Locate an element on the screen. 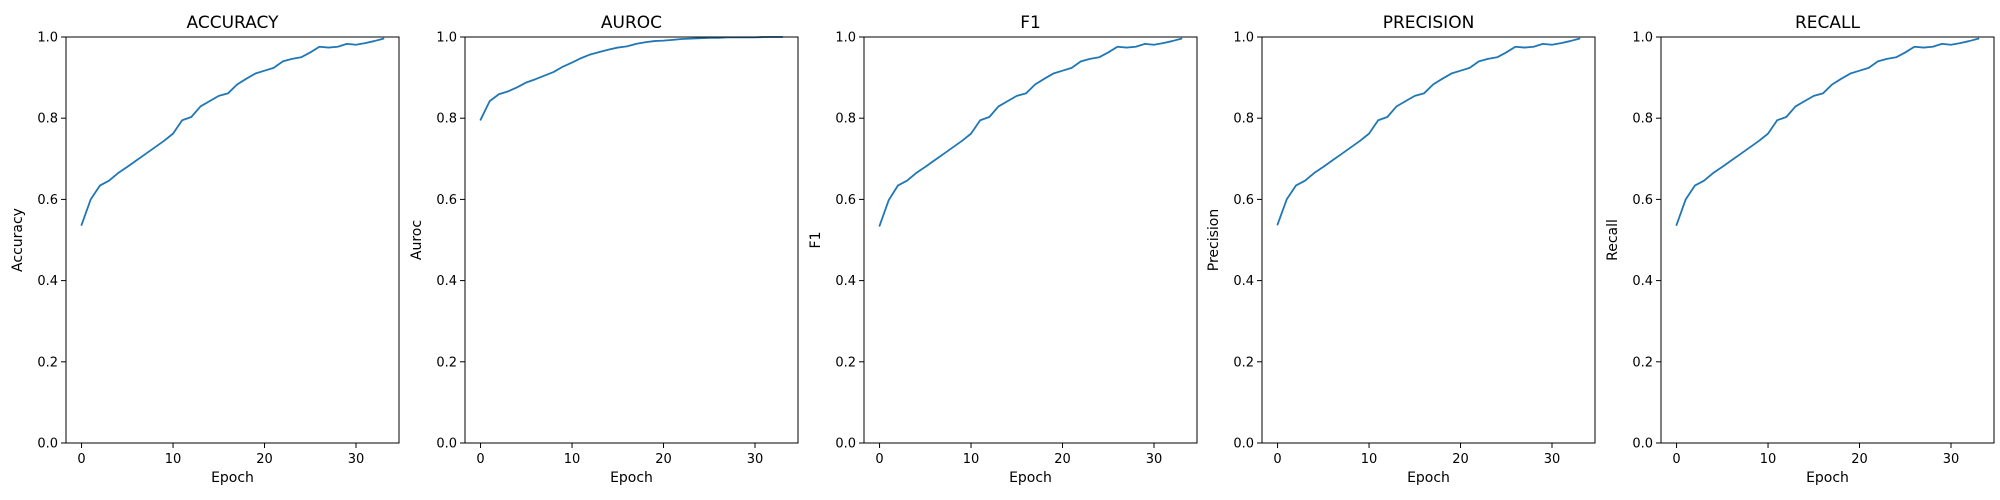 This screenshot has height=500, width=2000. chart-title: ACCURACY is located at coordinates (233, 23).